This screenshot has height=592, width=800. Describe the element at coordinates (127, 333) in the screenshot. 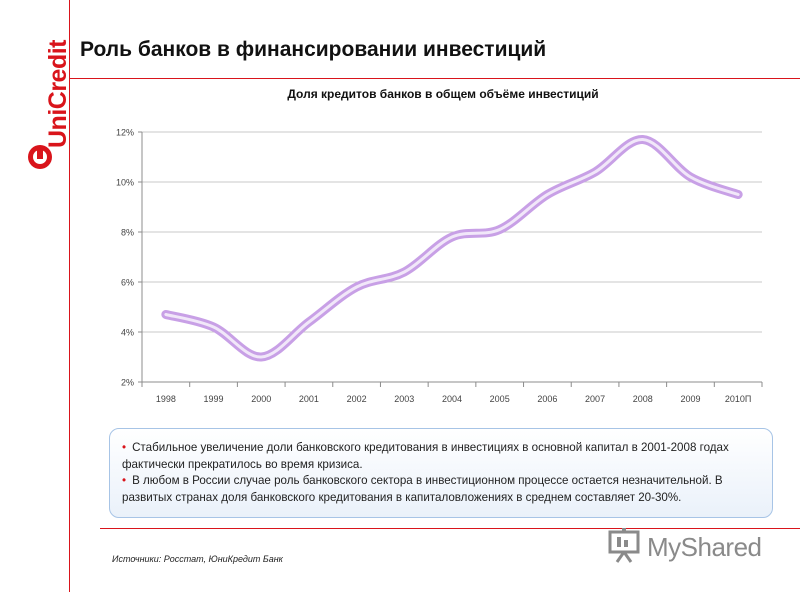

I see `y-tick-label: 4%` at that location.